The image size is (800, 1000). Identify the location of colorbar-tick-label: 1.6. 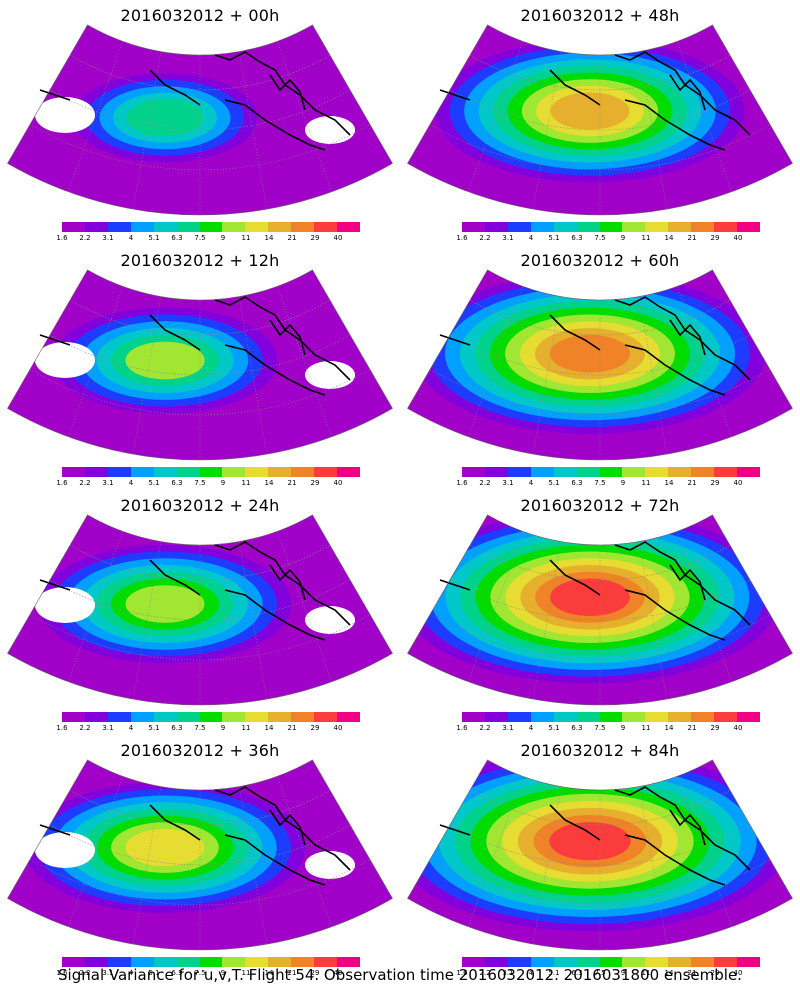
(462, 483).